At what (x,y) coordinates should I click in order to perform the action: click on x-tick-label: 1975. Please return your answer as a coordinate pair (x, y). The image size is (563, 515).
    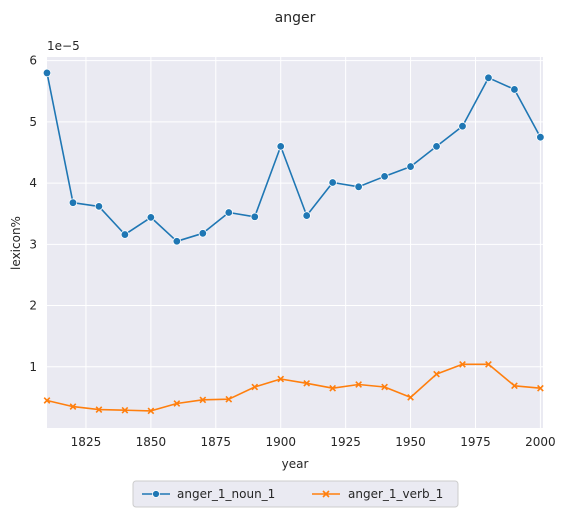
    Looking at the image, I should click on (475, 442).